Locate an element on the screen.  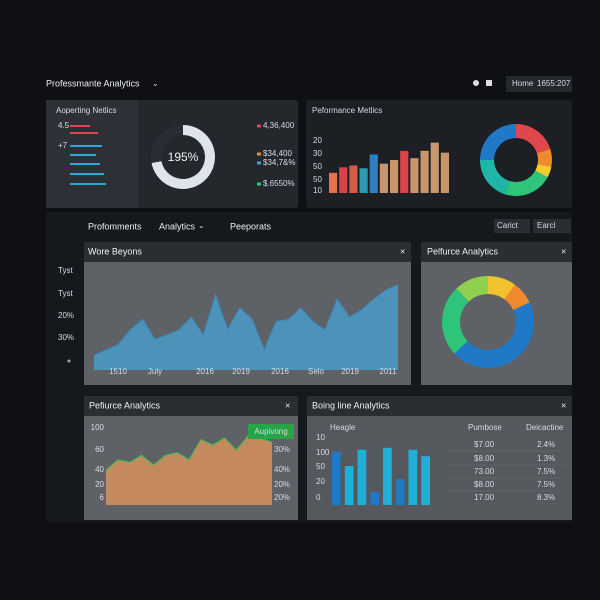
y2-label: 30% is located at coordinates (282, 449).